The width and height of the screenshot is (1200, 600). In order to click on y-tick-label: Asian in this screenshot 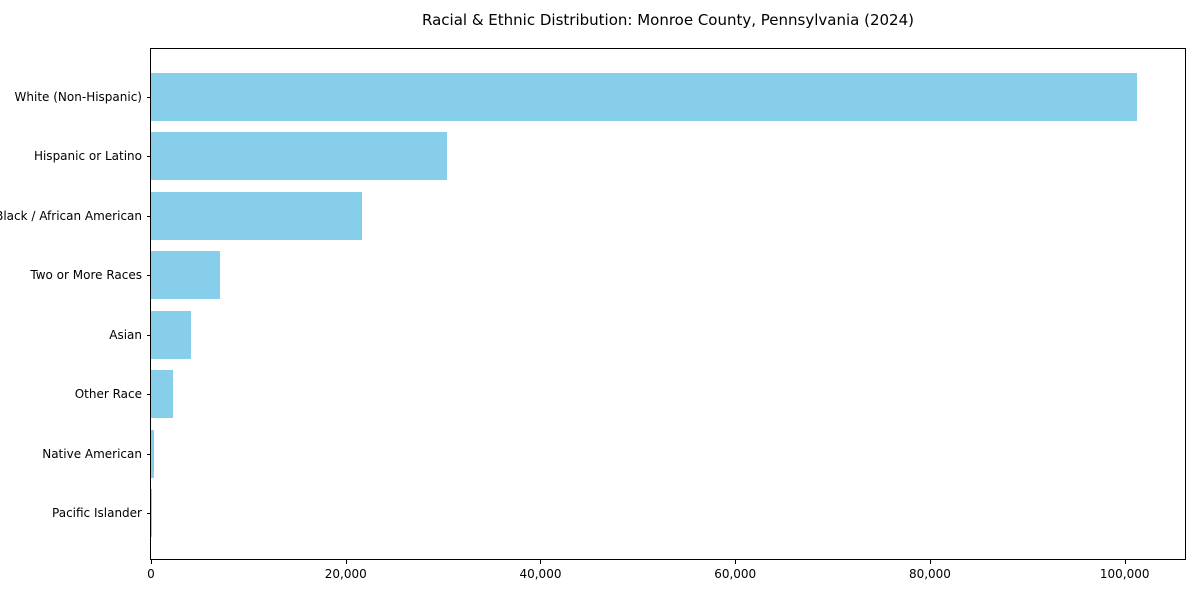, I will do `click(125, 334)`.